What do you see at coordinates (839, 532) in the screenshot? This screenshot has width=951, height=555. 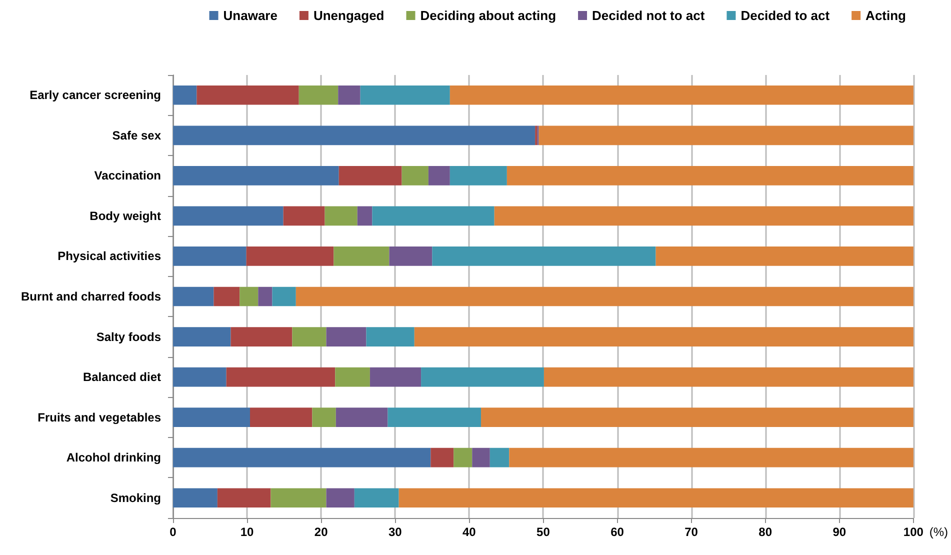 I see `x-tick-label: 90` at bounding box center [839, 532].